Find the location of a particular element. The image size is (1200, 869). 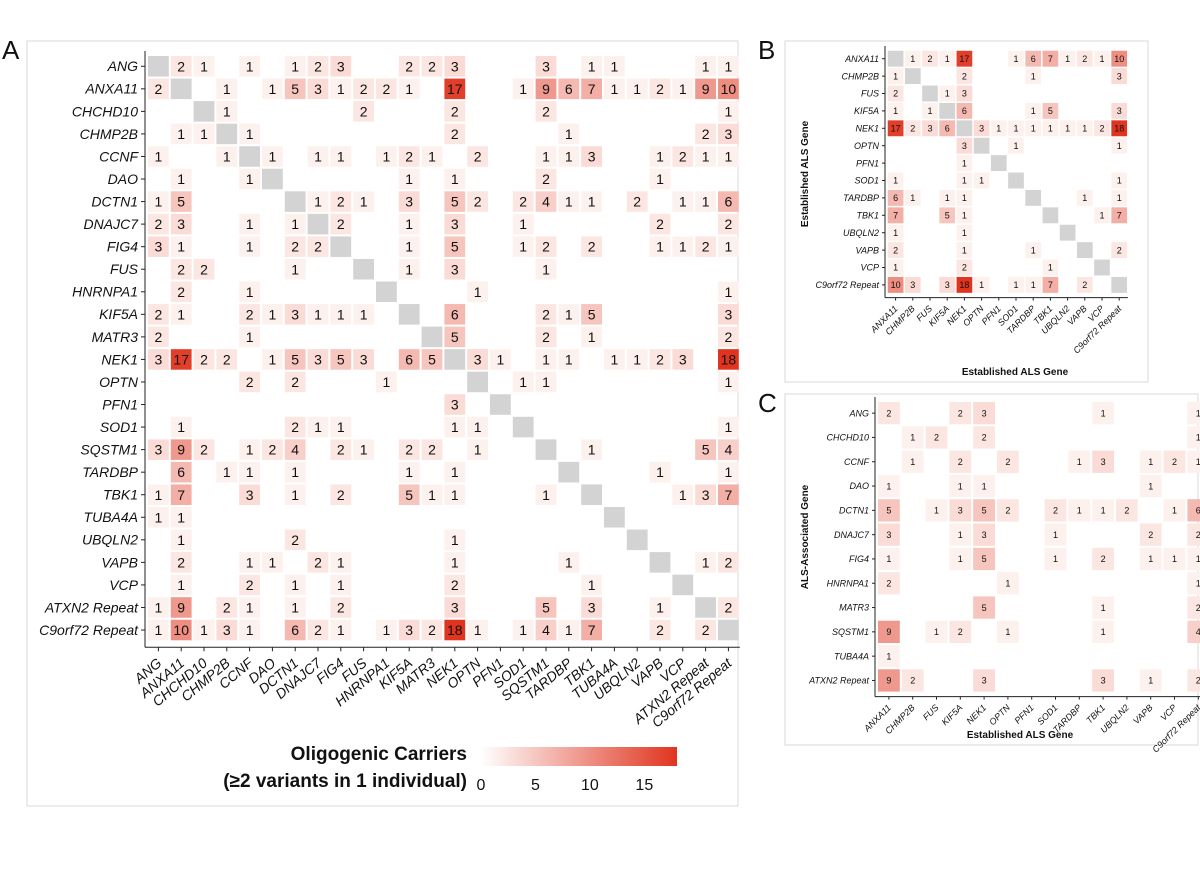

panel-b-cell-anxa11-vapb is located at coordinates (1084, 58).